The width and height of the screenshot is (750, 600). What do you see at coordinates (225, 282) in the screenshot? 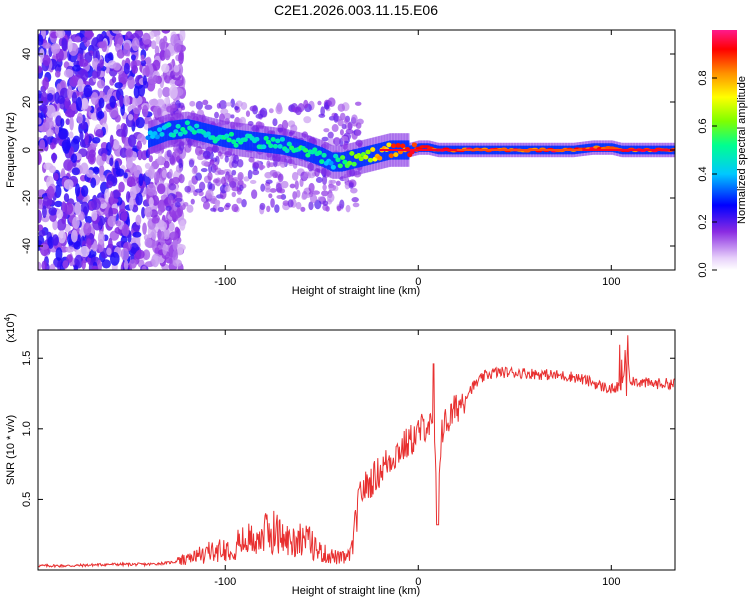
I see `spectrogram-x-tick-label: -100` at bounding box center [225, 282].